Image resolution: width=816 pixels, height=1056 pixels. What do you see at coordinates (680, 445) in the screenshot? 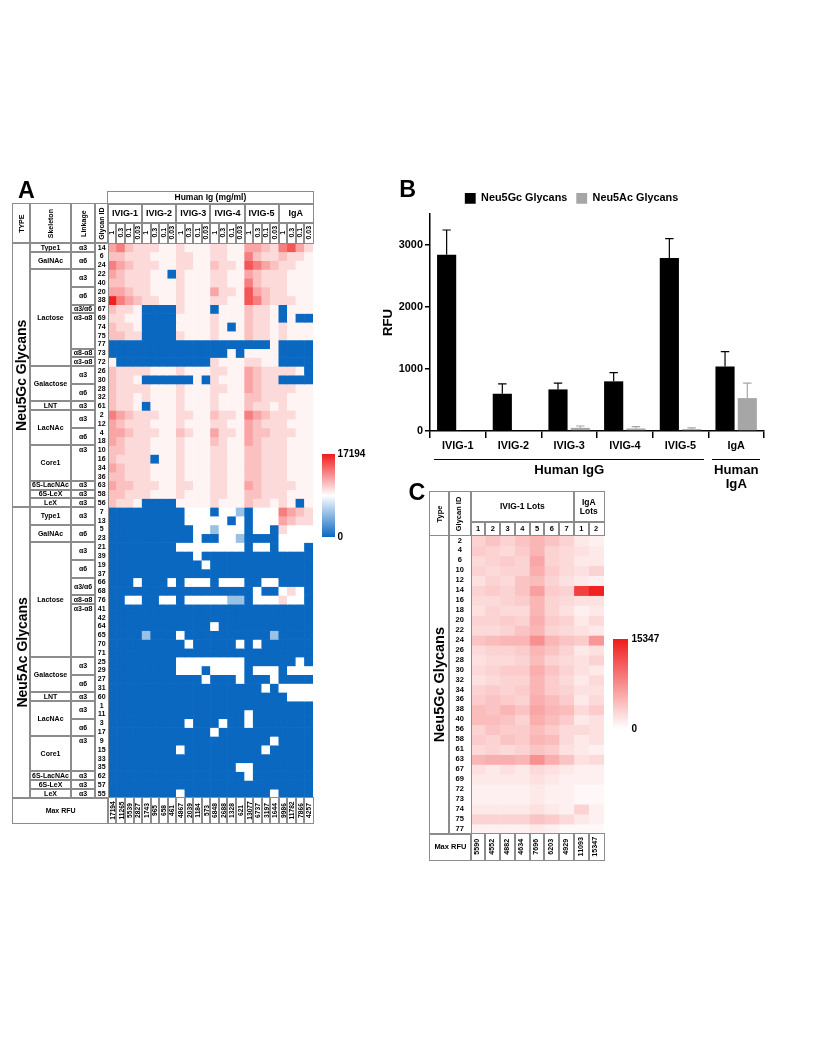
I see `x-tick-label: IVIG-5` at bounding box center [680, 445].